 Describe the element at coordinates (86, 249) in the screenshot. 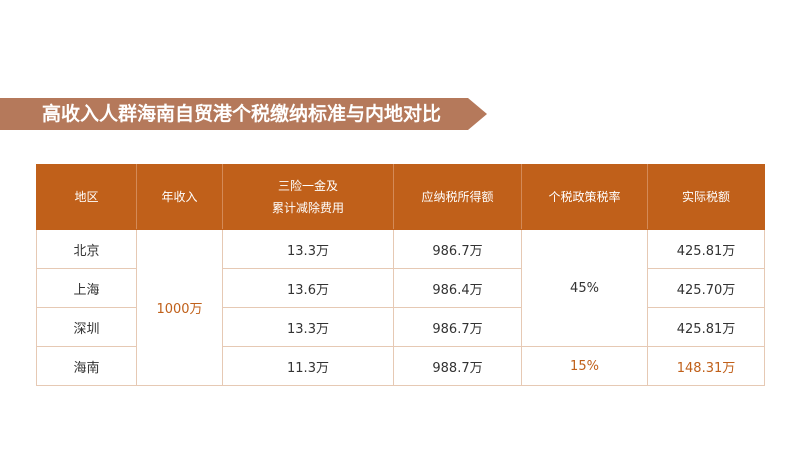

I see `cell-region: 北京` at that location.